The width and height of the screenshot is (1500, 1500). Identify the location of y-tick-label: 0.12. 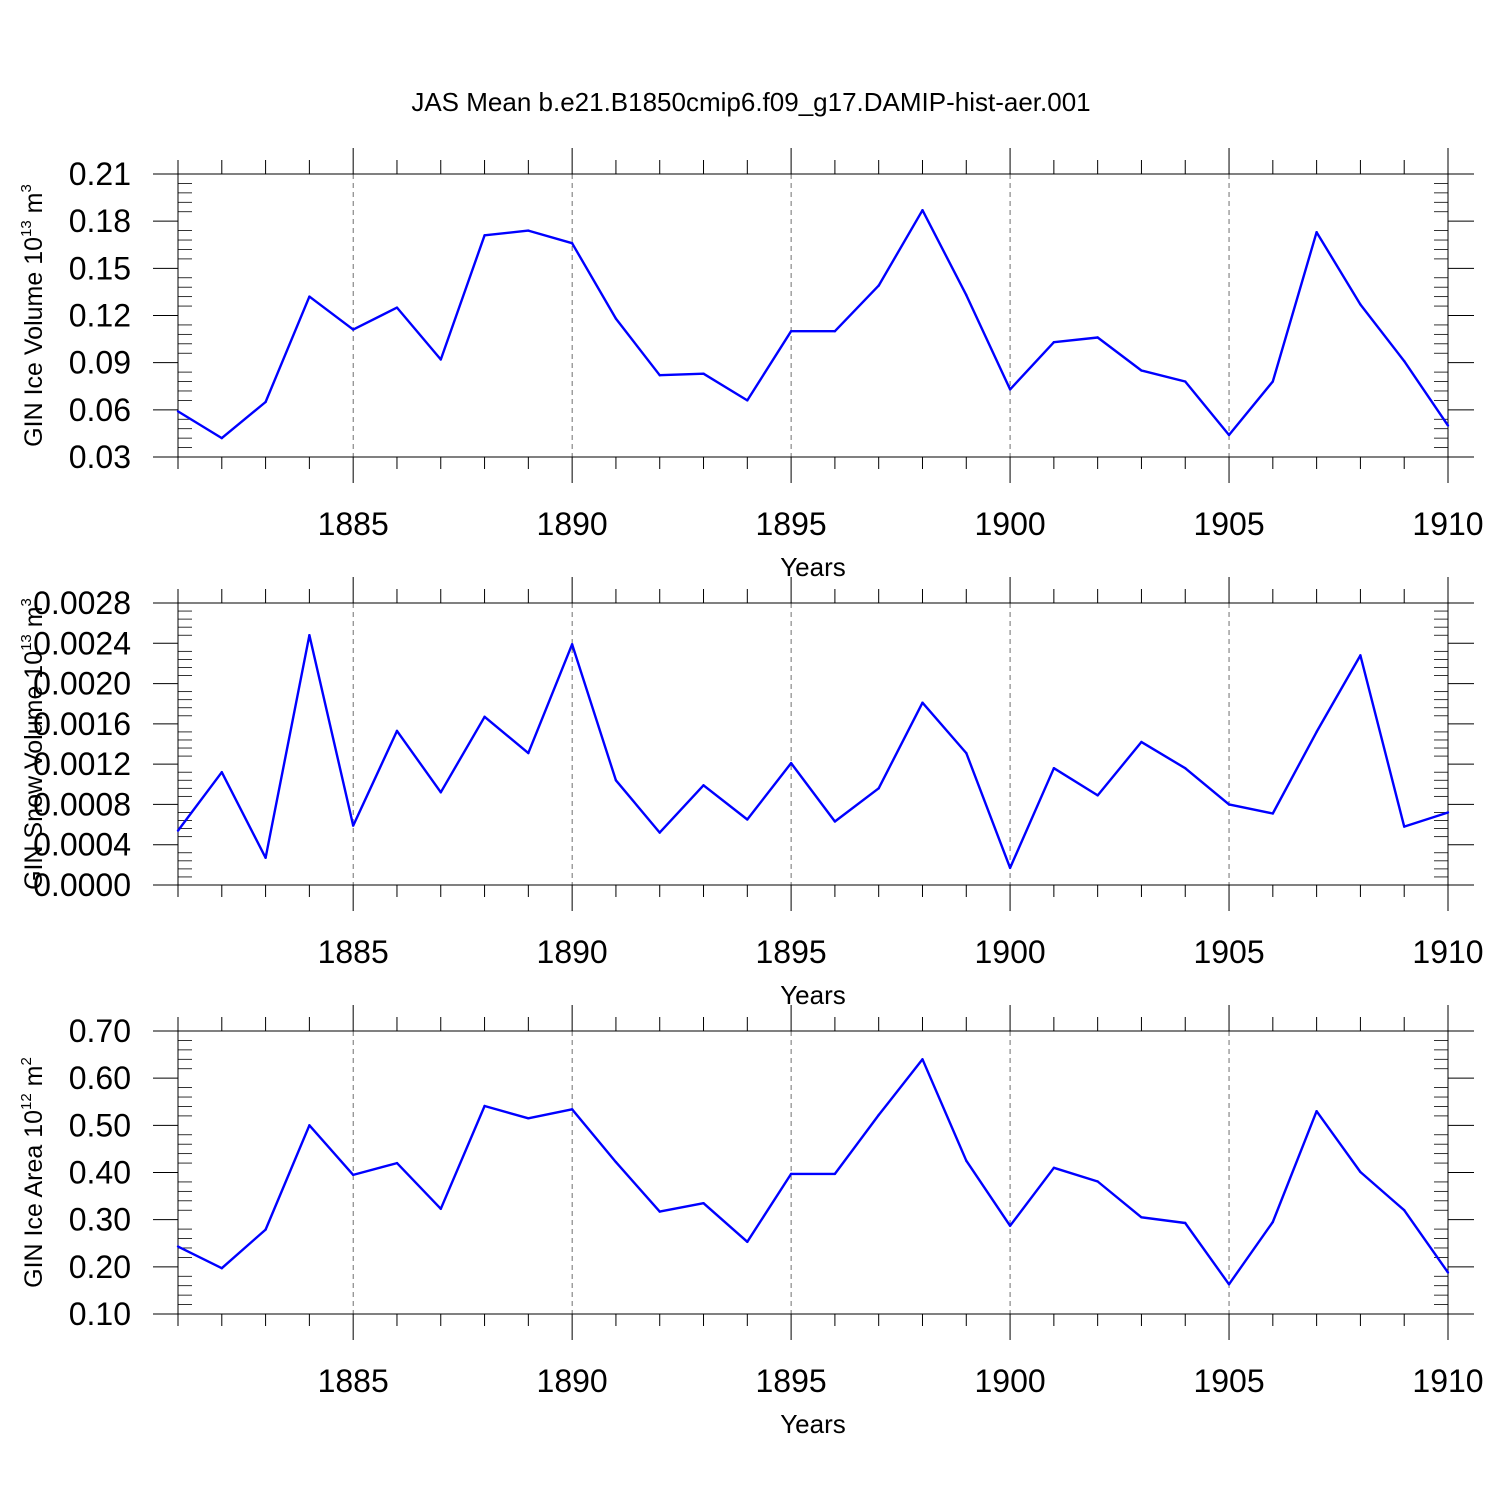
(100, 316).